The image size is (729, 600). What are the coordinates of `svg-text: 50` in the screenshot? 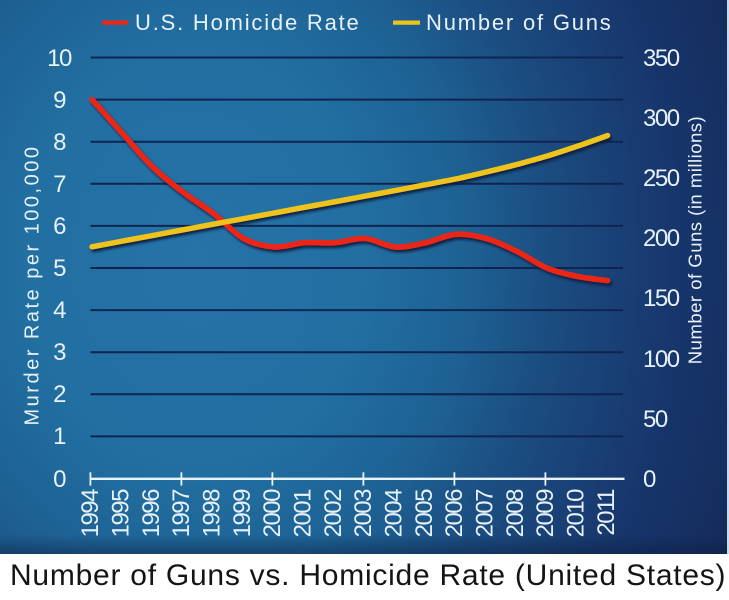 It's located at (655, 419).